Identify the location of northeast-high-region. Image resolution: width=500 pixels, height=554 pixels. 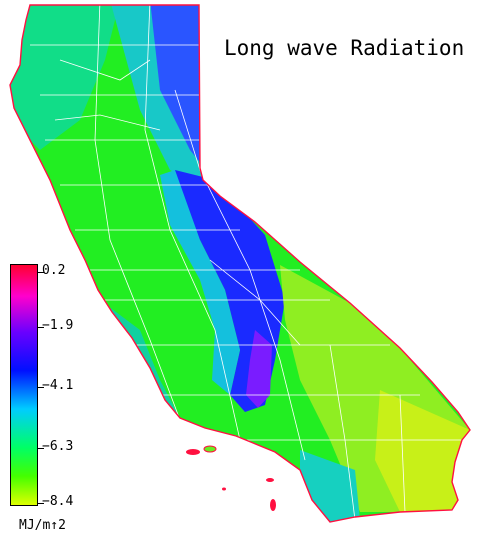
(180, 90).